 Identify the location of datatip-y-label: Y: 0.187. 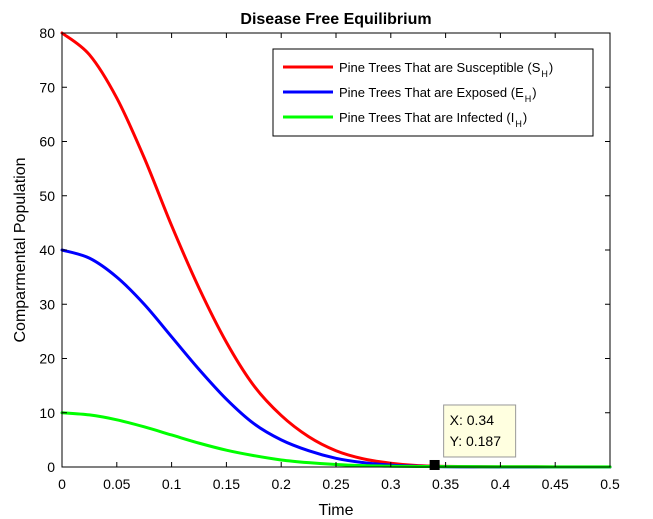
(476, 441).